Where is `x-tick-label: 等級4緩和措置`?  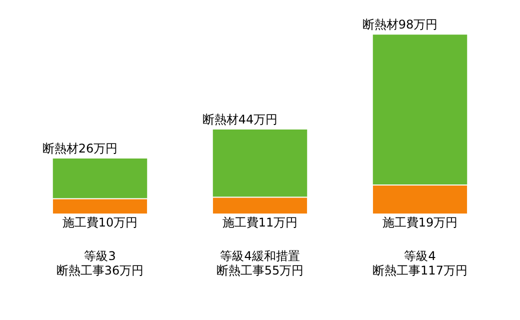
x-tick-label: 等級4緩和措置 is located at coordinates (260, 255).